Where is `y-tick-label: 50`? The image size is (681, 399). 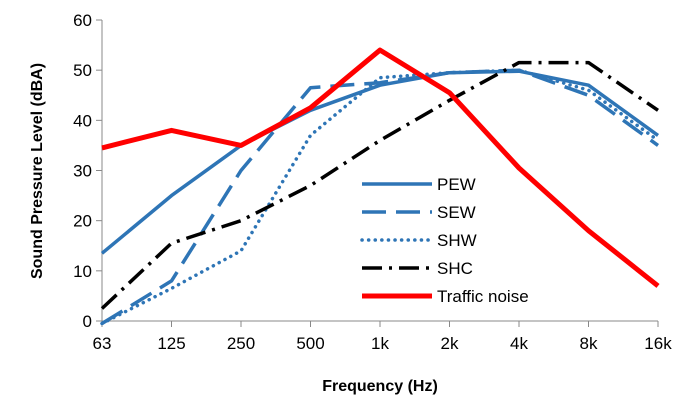 y-tick-label: 50 is located at coordinates (82, 70).